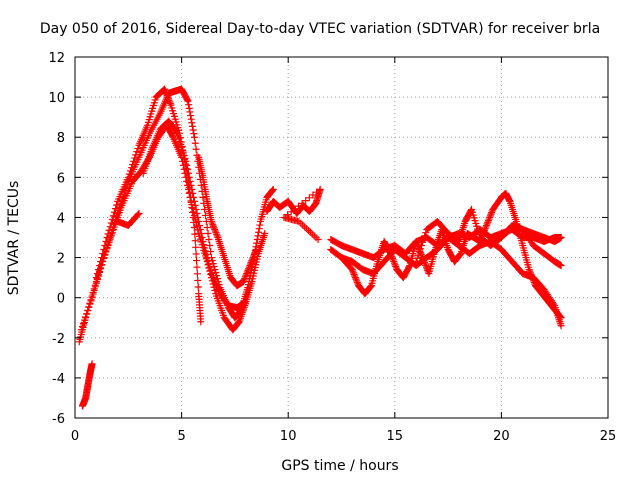 This screenshot has height=480, width=640. What do you see at coordinates (288, 436) in the screenshot?
I see `x-tick-label: 10` at bounding box center [288, 436].